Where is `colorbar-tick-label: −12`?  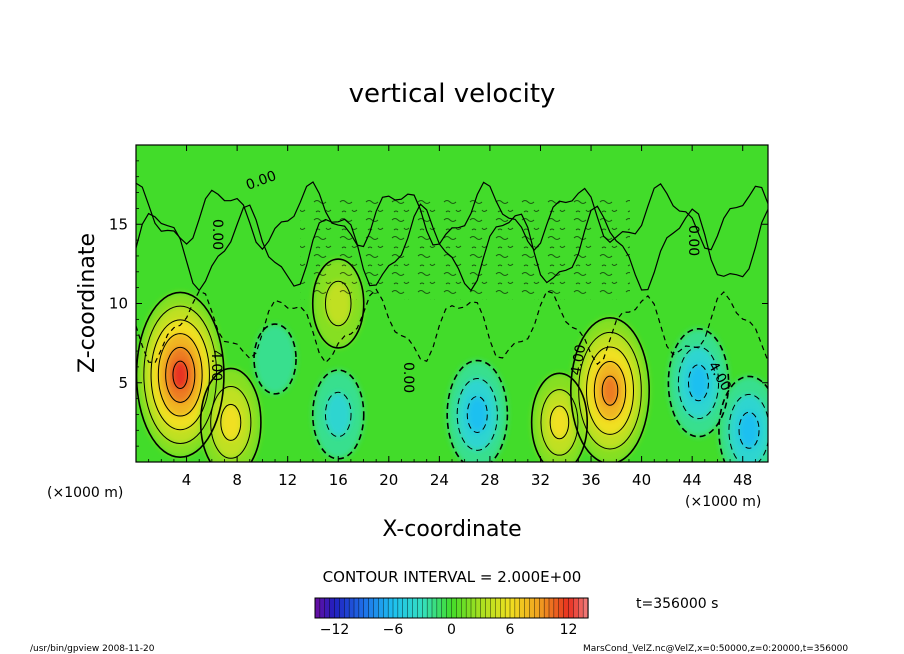
colorbar-tick-label: −12 is located at coordinates (335, 630).